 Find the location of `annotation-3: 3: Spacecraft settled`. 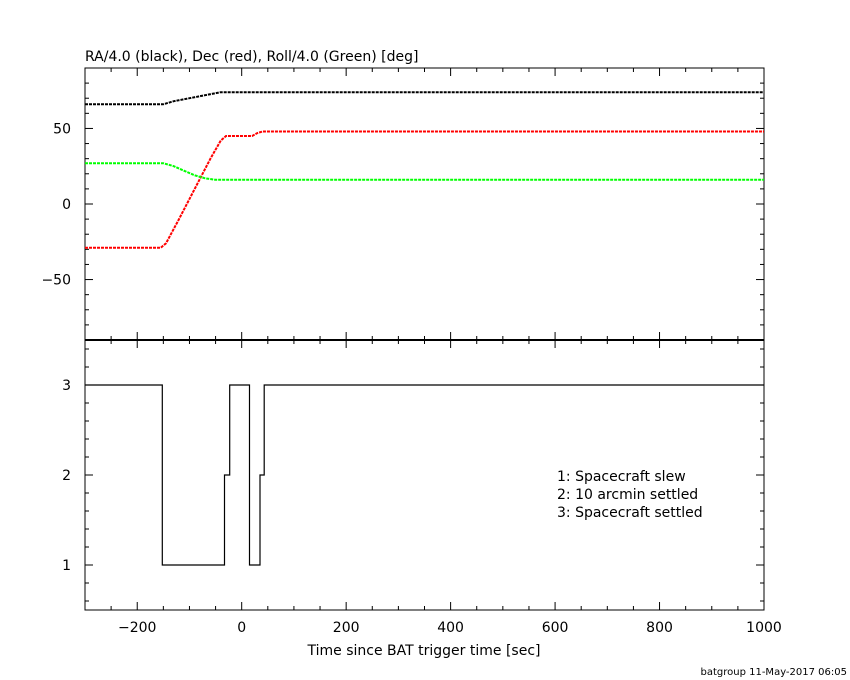

annotation-3: 3: Spacecraft settled is located at coordinates (630, 513).